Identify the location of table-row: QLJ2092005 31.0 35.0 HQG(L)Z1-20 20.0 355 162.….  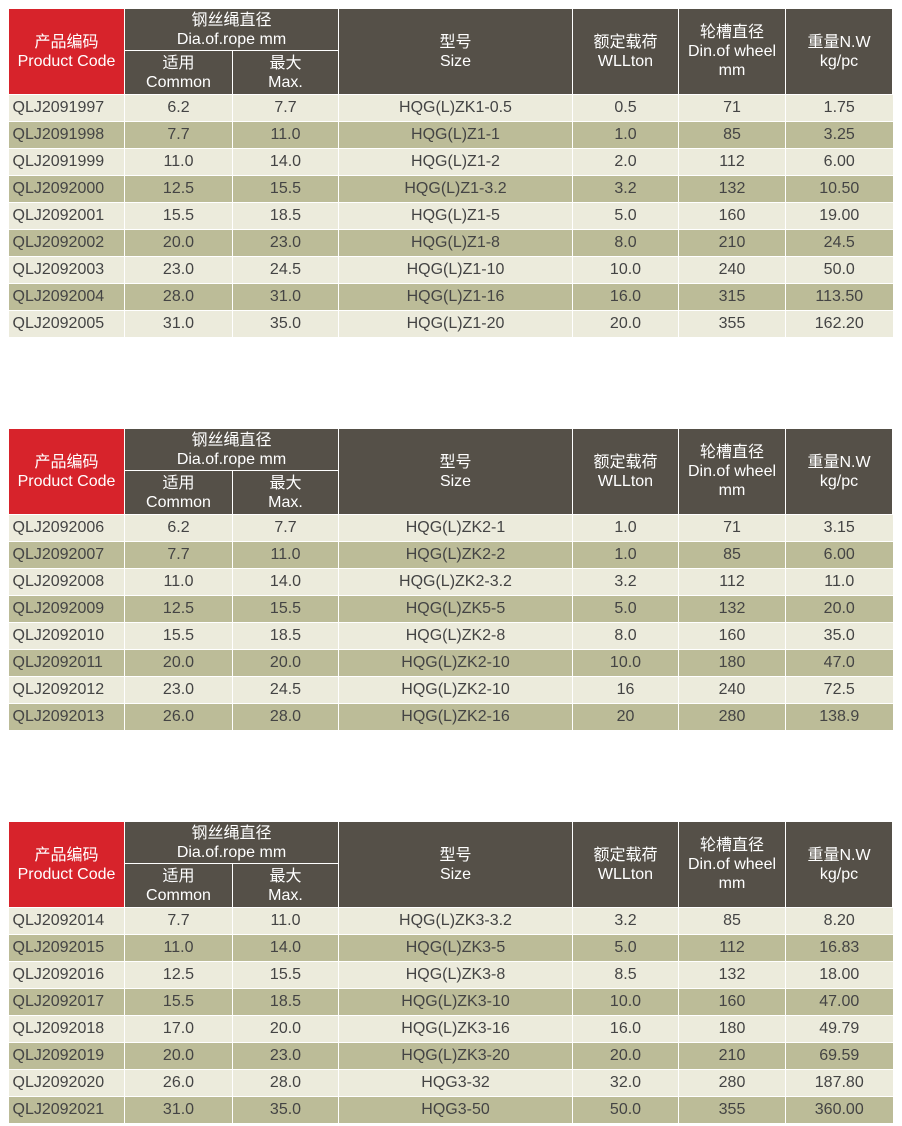
(450, 324).